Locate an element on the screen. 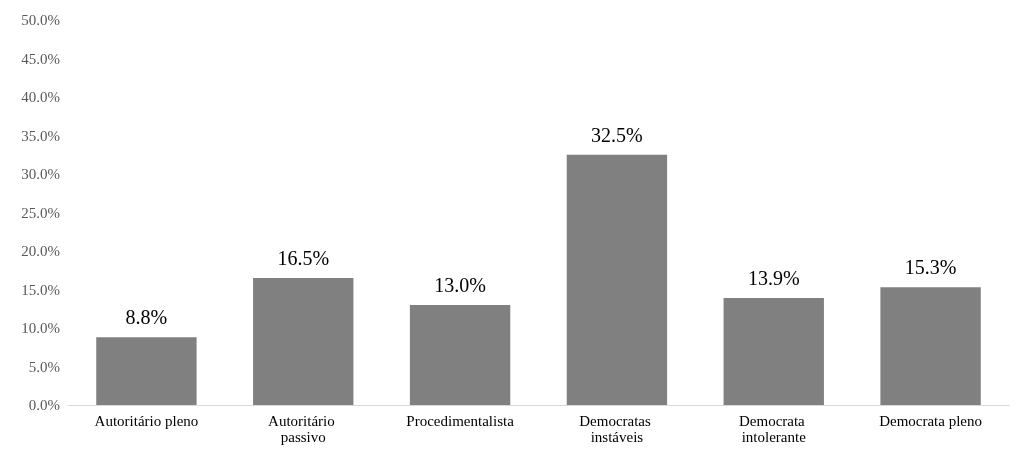 The height and width of the screenshot is (460, 1017). data-label: 13.9% is located at coordinates (773, 277).